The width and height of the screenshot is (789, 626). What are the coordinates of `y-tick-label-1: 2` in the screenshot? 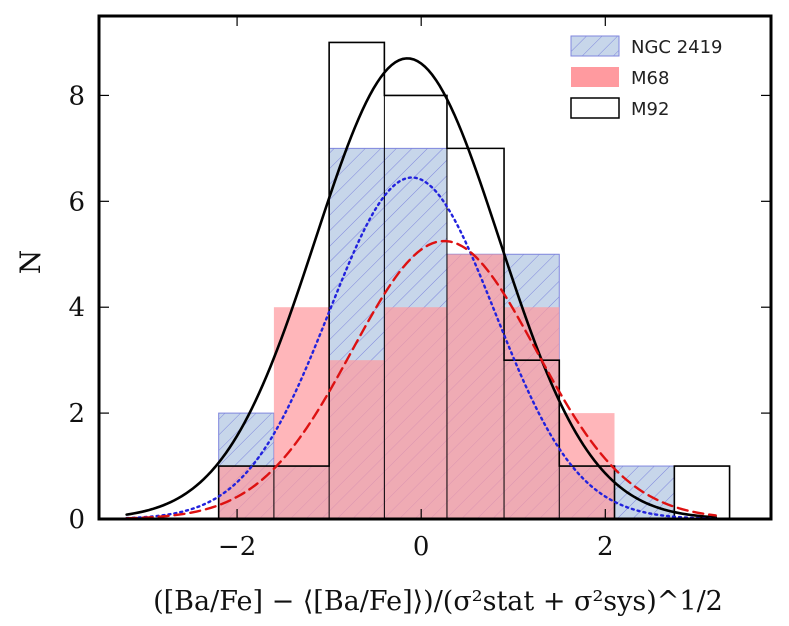 It's located at (76, 414).